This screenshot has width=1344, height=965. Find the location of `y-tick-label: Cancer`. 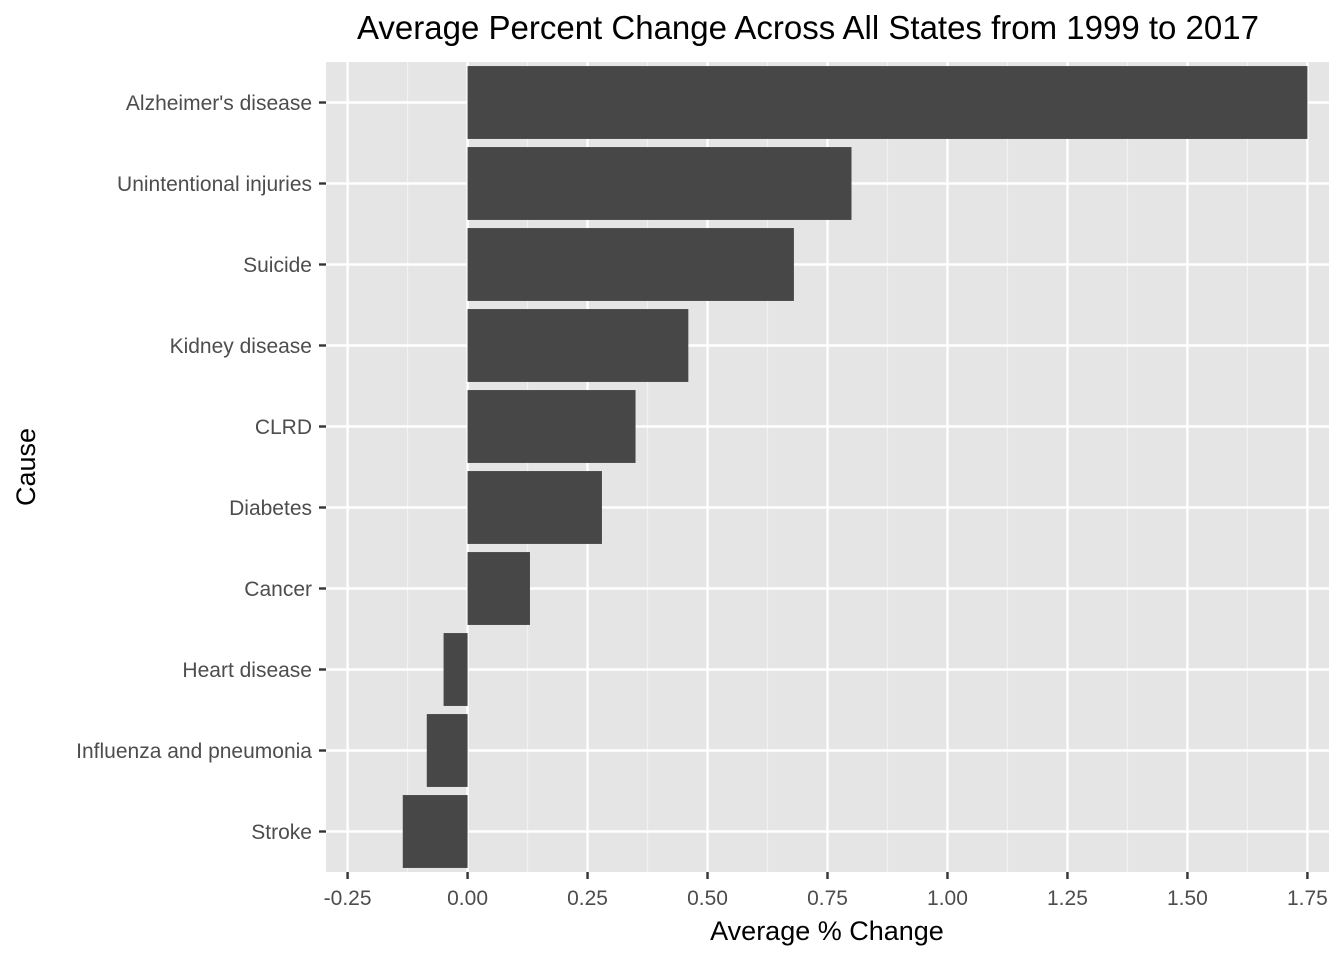

y-tick-label: Cancer is located at coordinates (278, 589).